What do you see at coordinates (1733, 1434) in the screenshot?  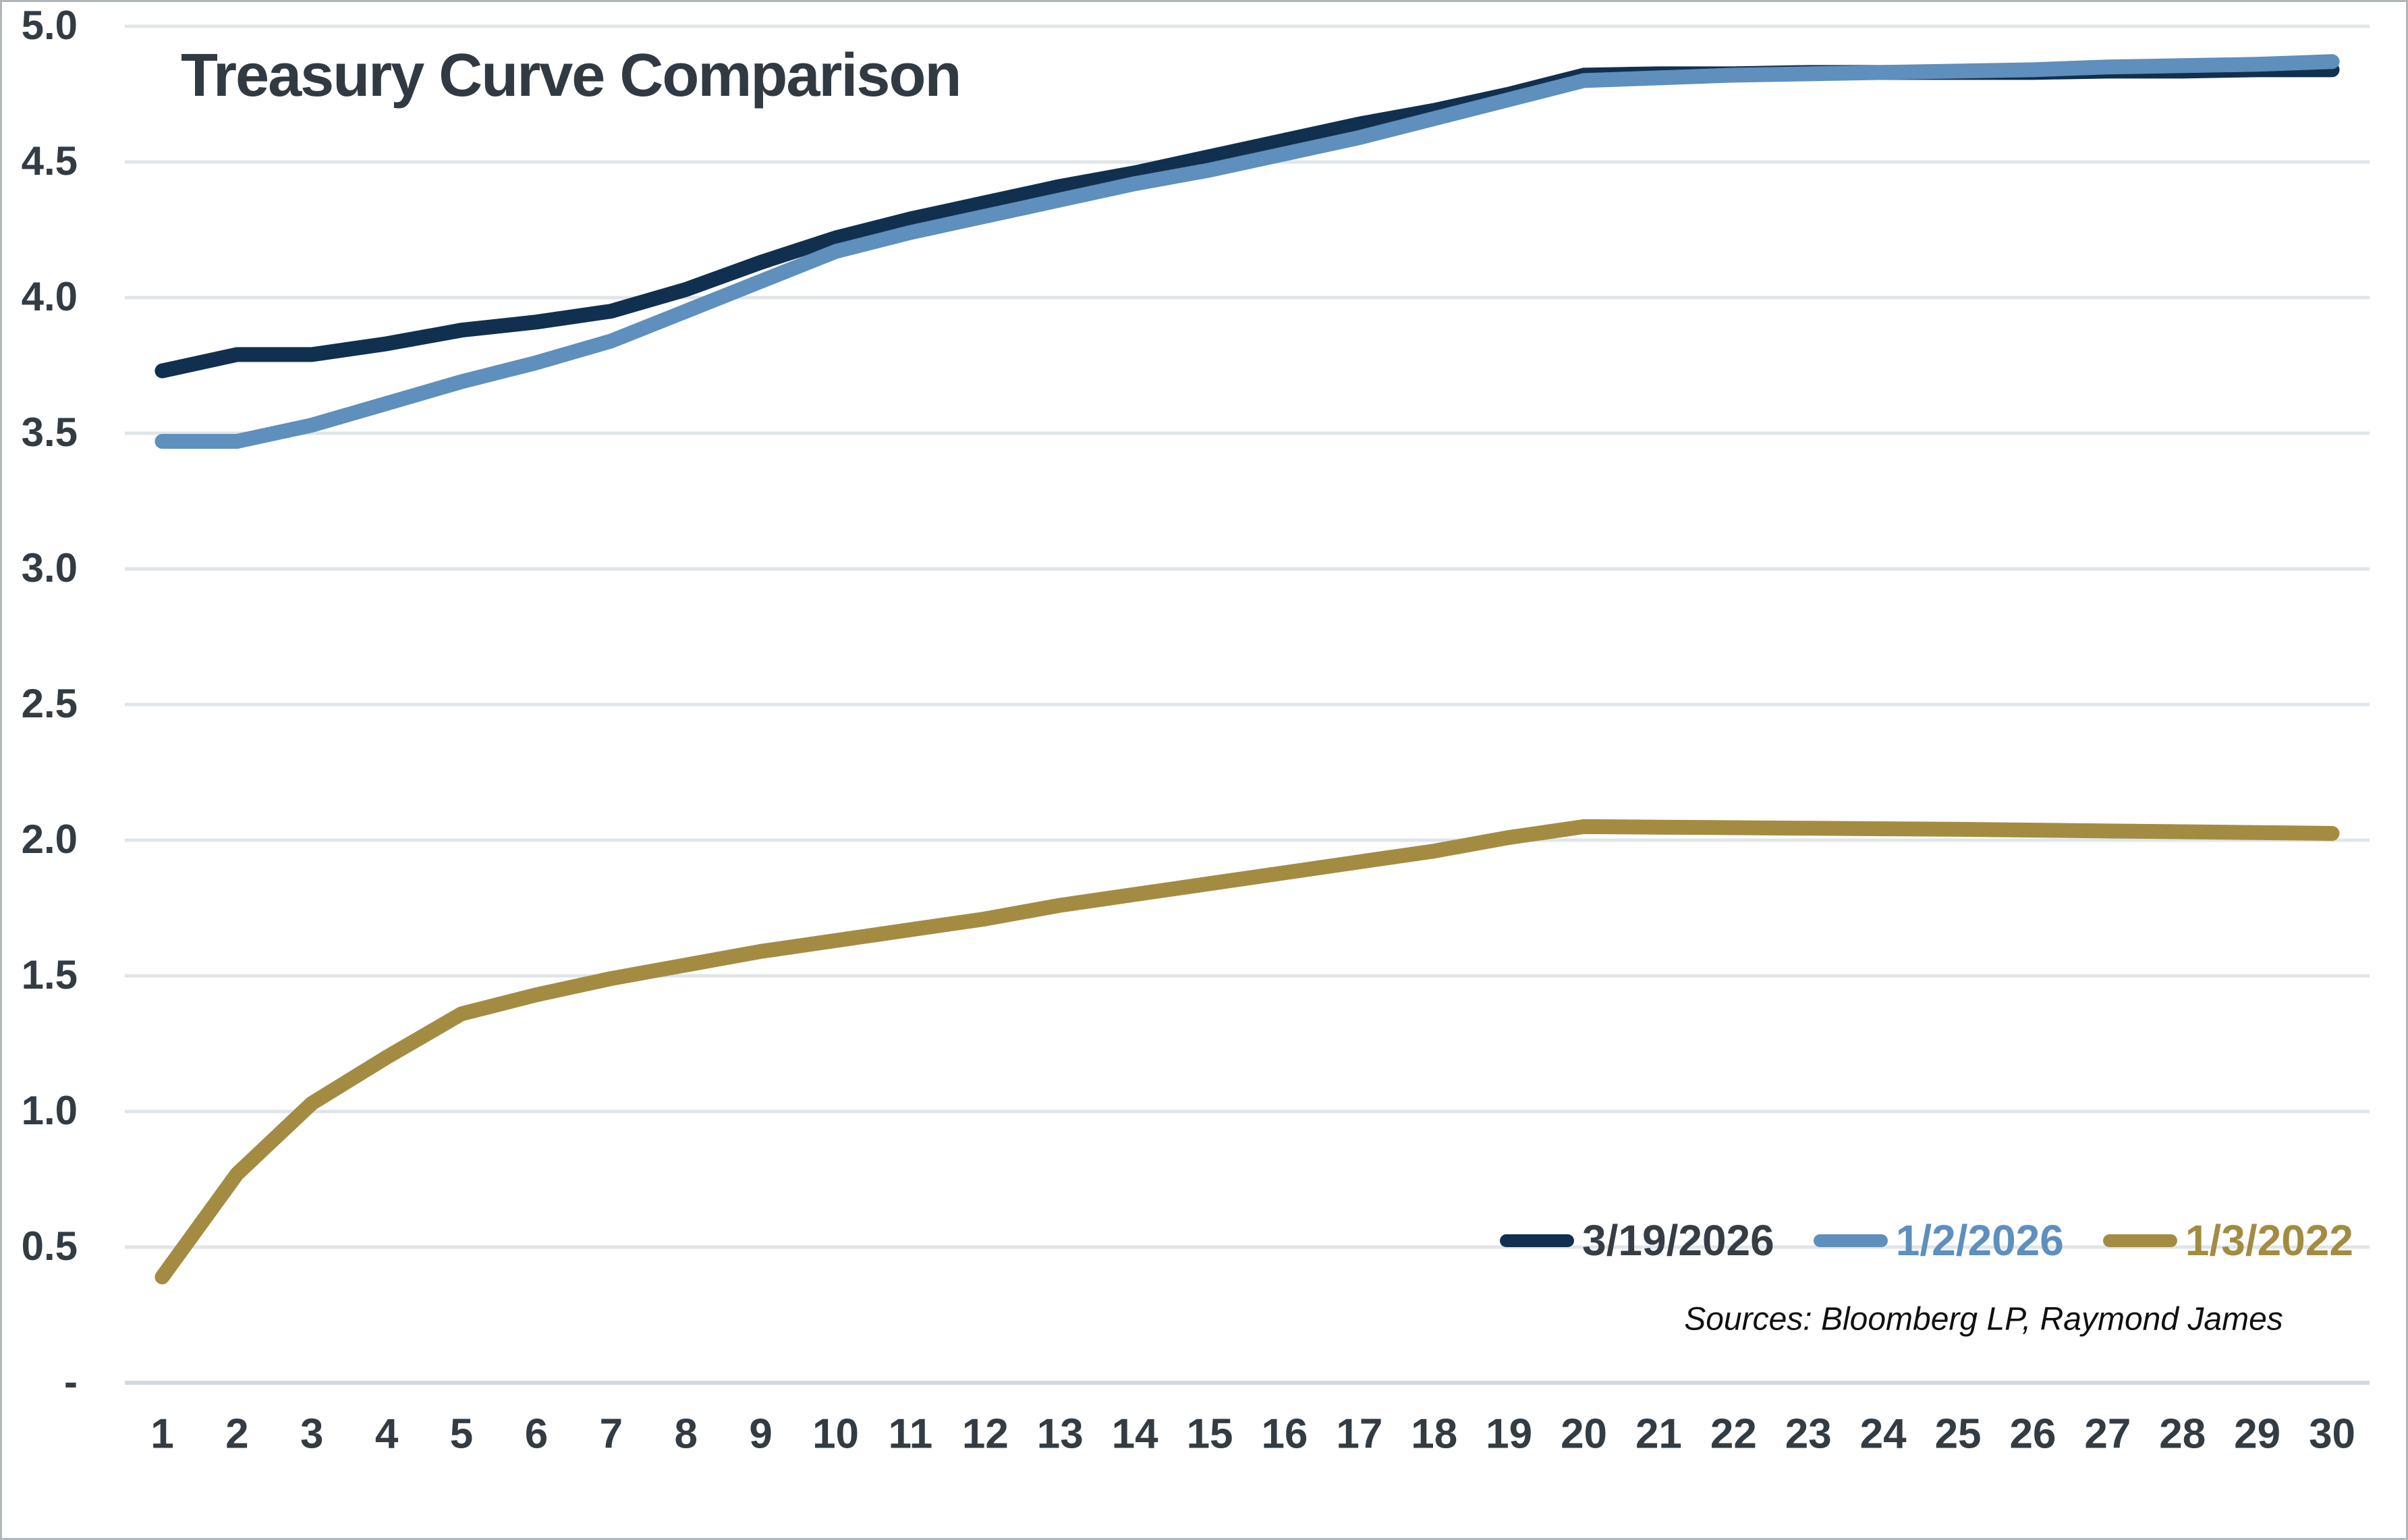 I see `x-tick-label-22: 22` at bounding box center [1733, 1434].